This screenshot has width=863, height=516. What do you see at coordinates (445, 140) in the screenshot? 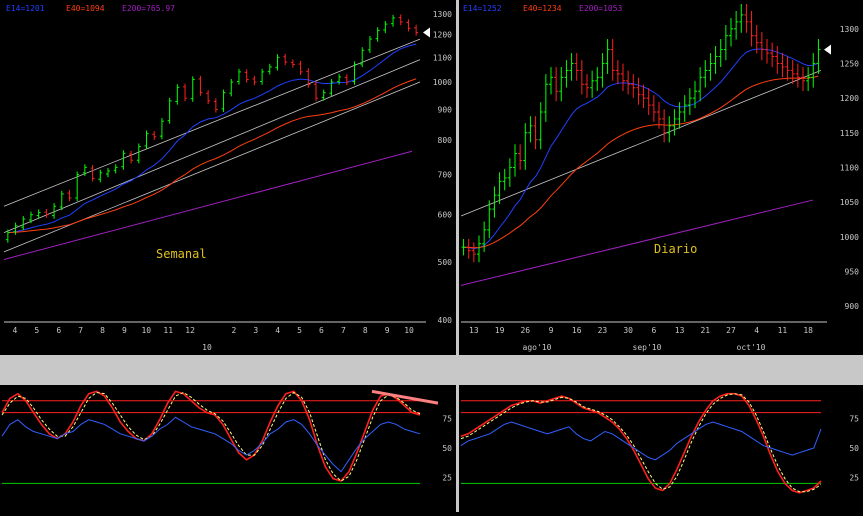
I see `price-tick-label: 800` at bounding box center [445, 140].